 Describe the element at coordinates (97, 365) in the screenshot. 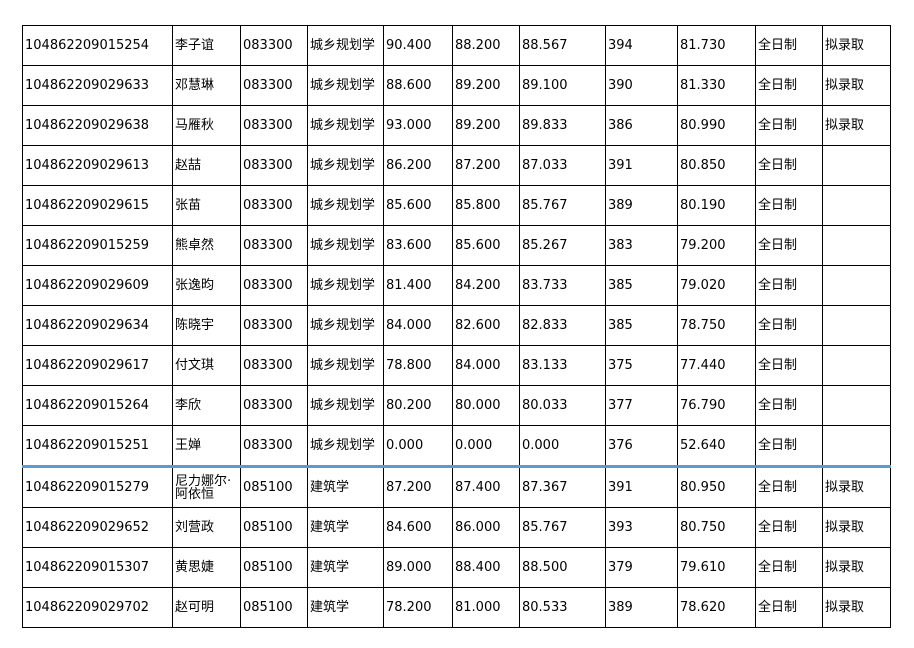

I see `table-cell: 104862209029617` at that location.